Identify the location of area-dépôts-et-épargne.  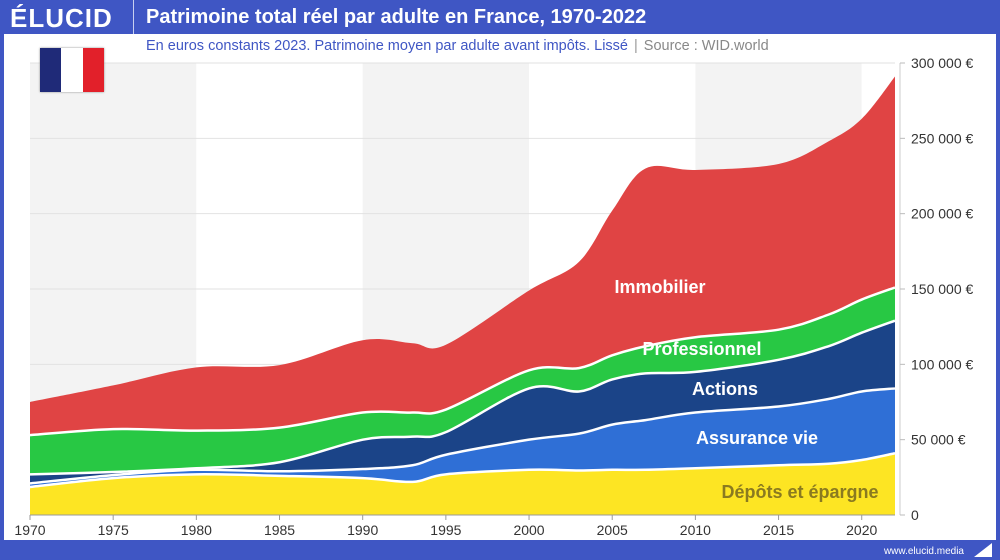
(462, 484).